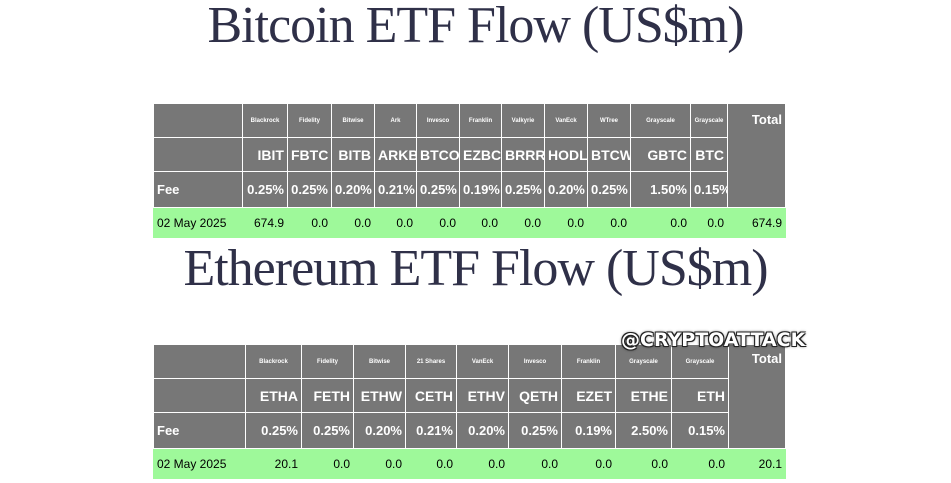 Image resolution: width=951 pixels, height=483 pixels. What do you see at coordinates (353, 154) in the screenshot?
I see `ticker-cell: BITB` at bounding box center [353, 154].